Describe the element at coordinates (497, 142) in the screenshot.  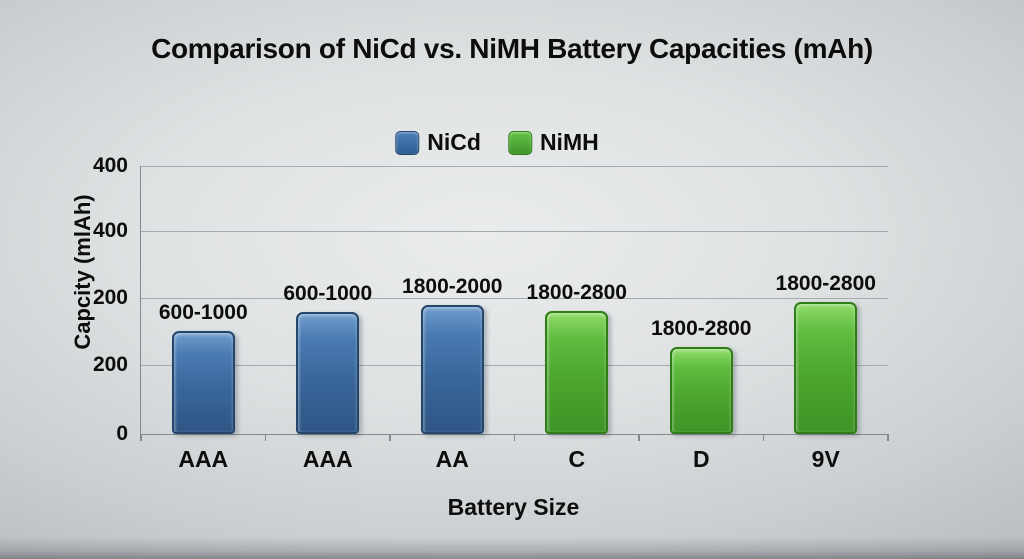
I see `legend: NiCd NiMH` at that location.